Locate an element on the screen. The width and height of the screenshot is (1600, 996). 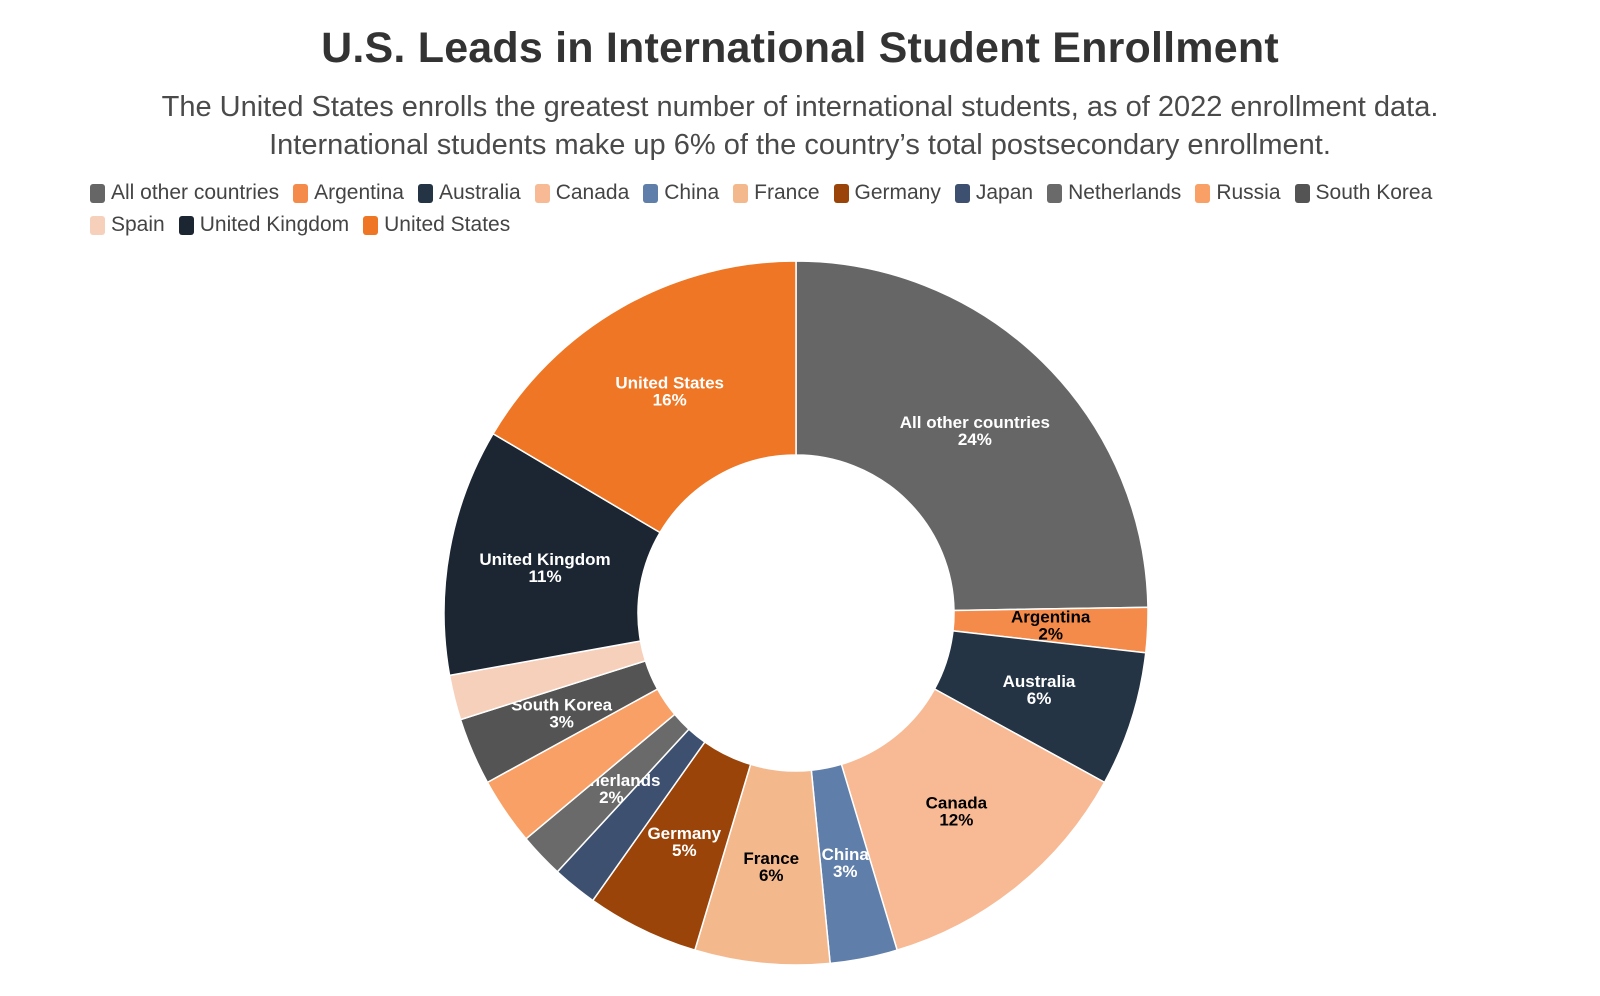
slice-label-australia: Australia 6% is located at coordinates (1039, 690).